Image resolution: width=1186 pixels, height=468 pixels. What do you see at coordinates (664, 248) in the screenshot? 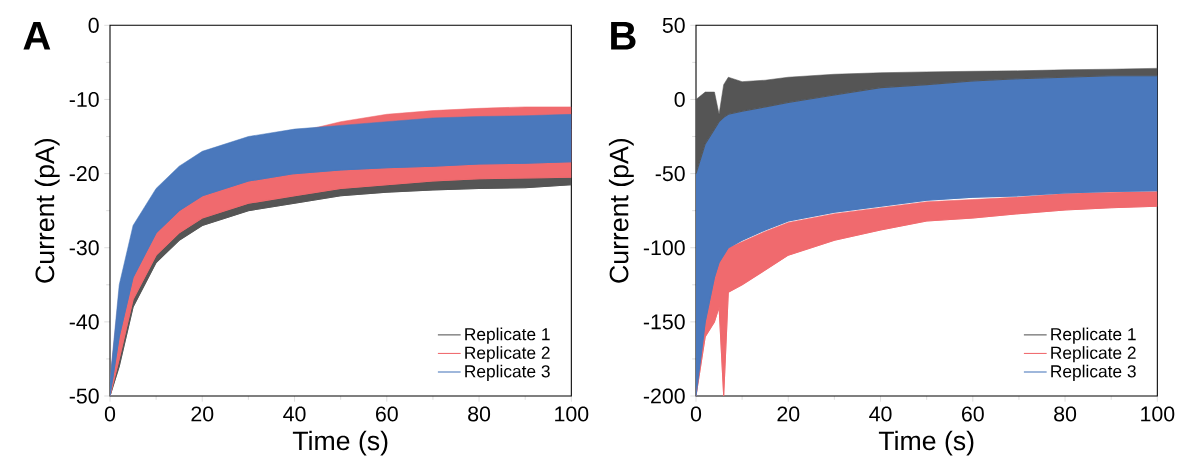
I see `y-tick-label: -100` at bounding box center [664, 248].